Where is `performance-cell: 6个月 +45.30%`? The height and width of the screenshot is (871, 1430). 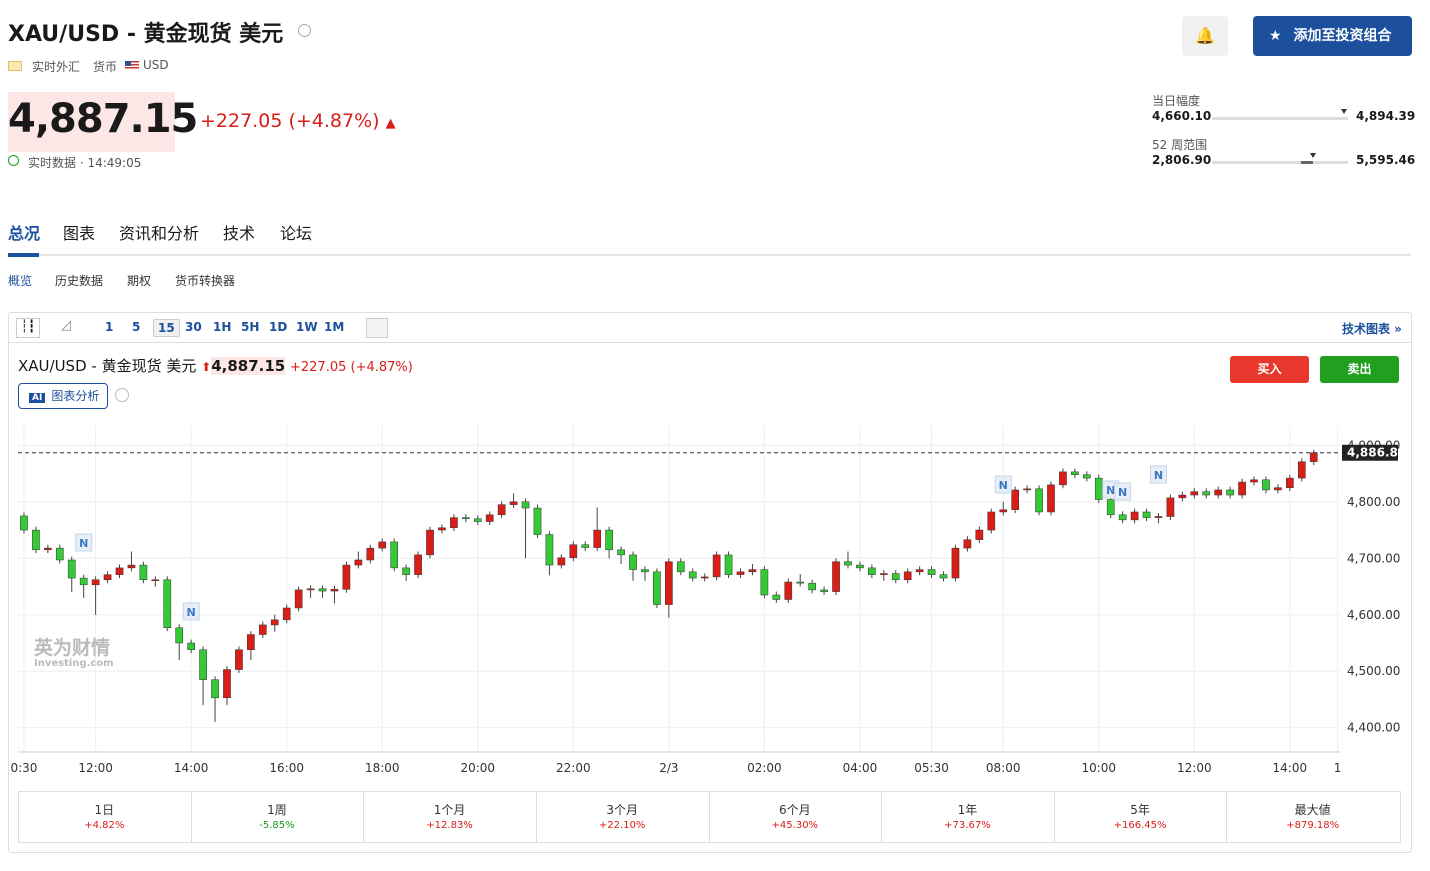
performance-cell: 6个月 +45.30% is located at coordinates (796, 817).